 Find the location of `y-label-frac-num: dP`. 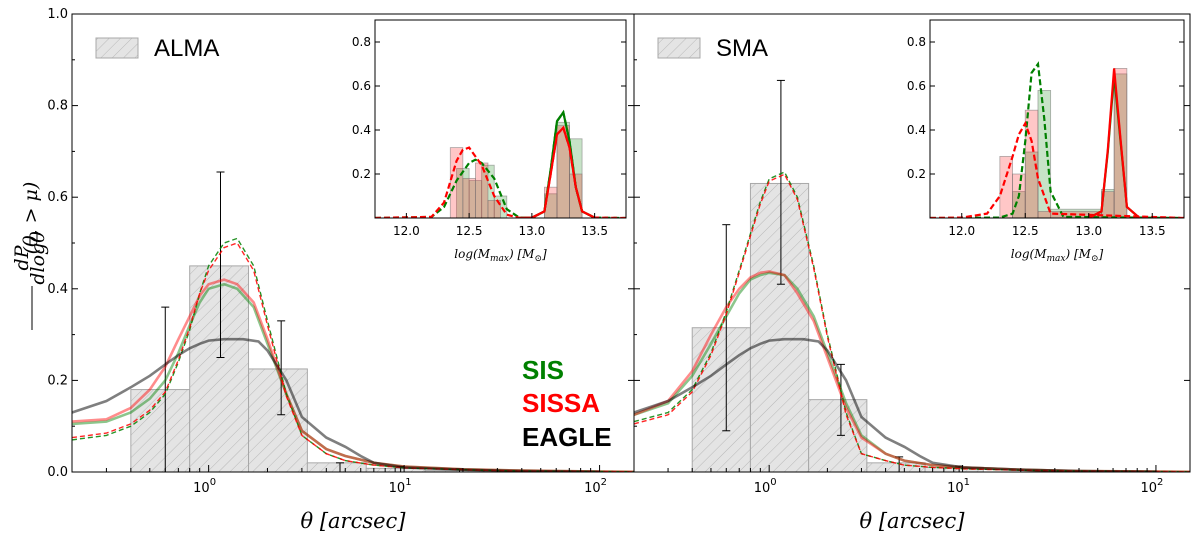

y-label-frac-num: dP is located at coordinates (22, 257).